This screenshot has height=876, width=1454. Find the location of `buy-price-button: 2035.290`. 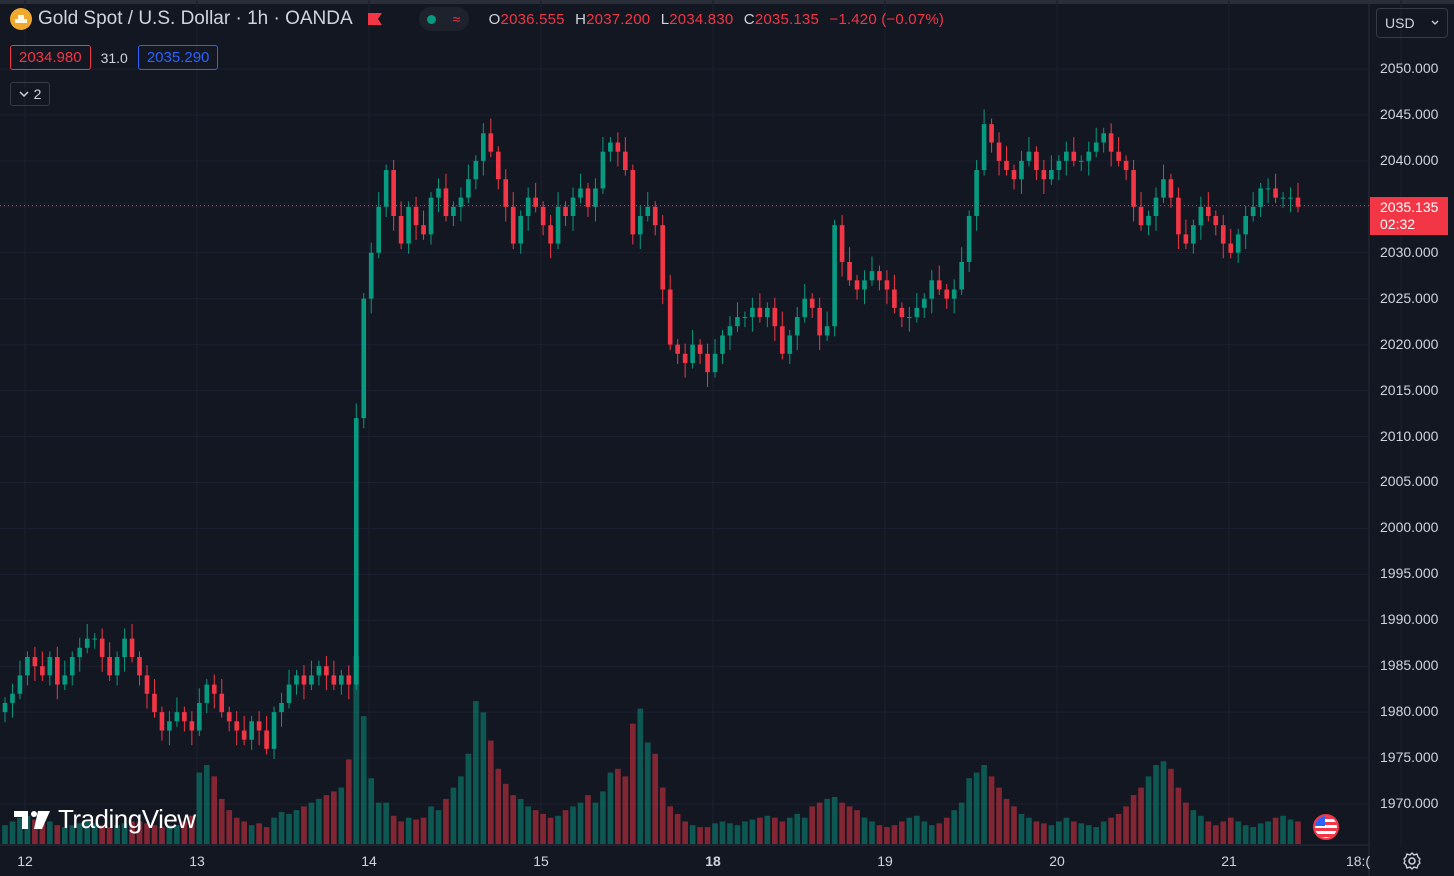

buy-price-button: 2035.290 is located at coordinates (178, 57).